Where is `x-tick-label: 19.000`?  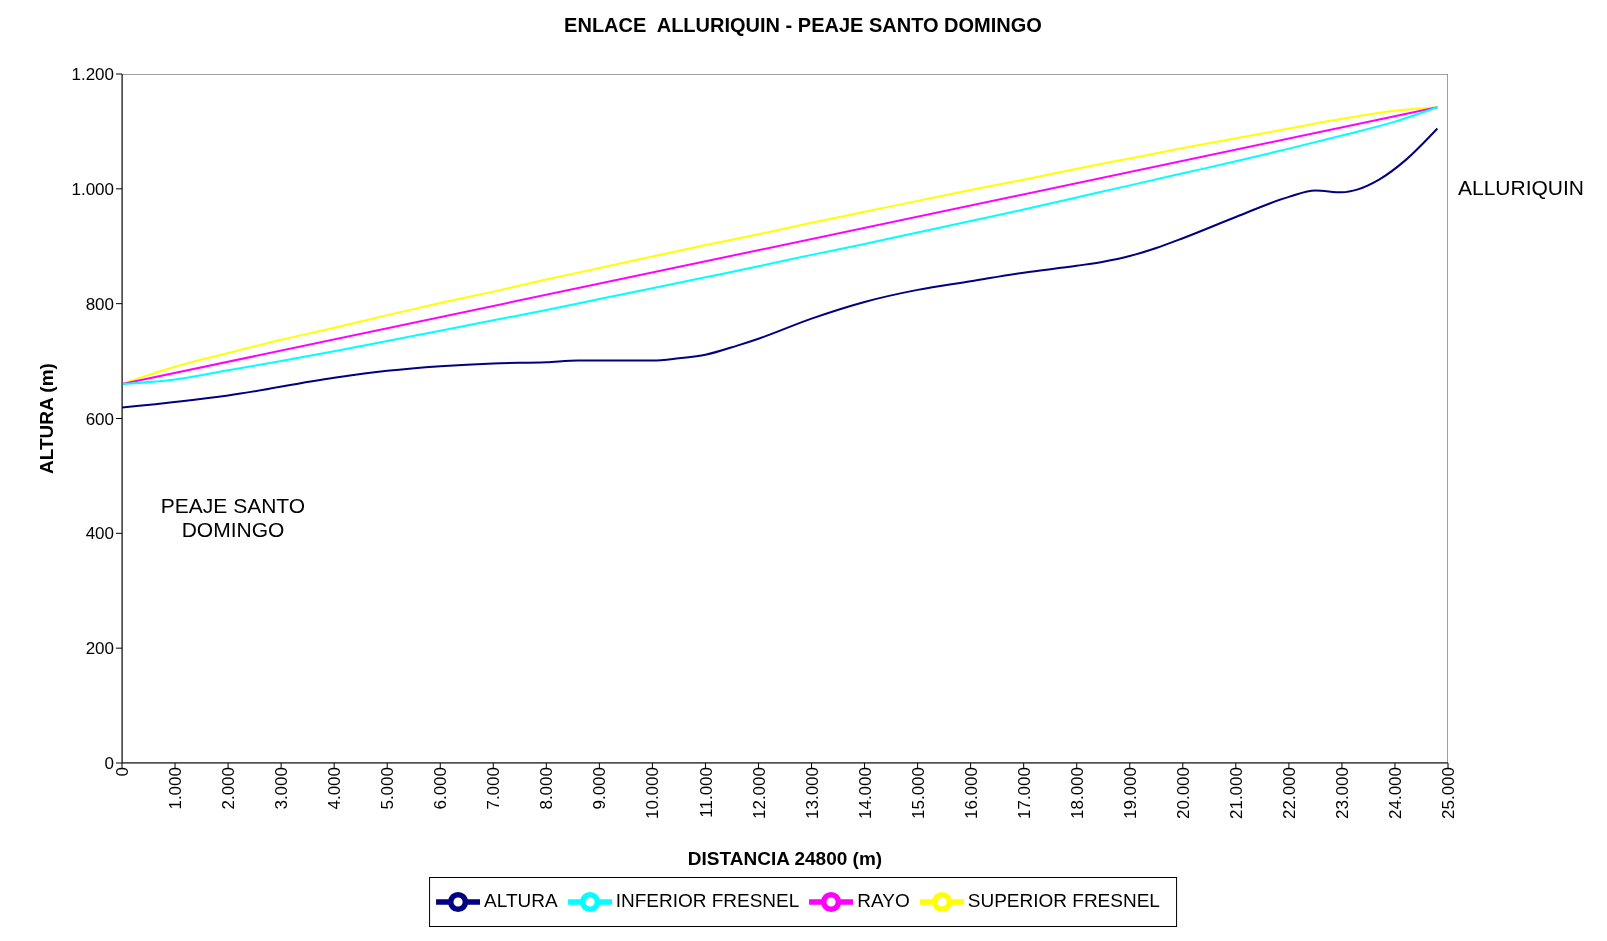
x-tick-label: 19.000 is located at coordinates (1130, 793).